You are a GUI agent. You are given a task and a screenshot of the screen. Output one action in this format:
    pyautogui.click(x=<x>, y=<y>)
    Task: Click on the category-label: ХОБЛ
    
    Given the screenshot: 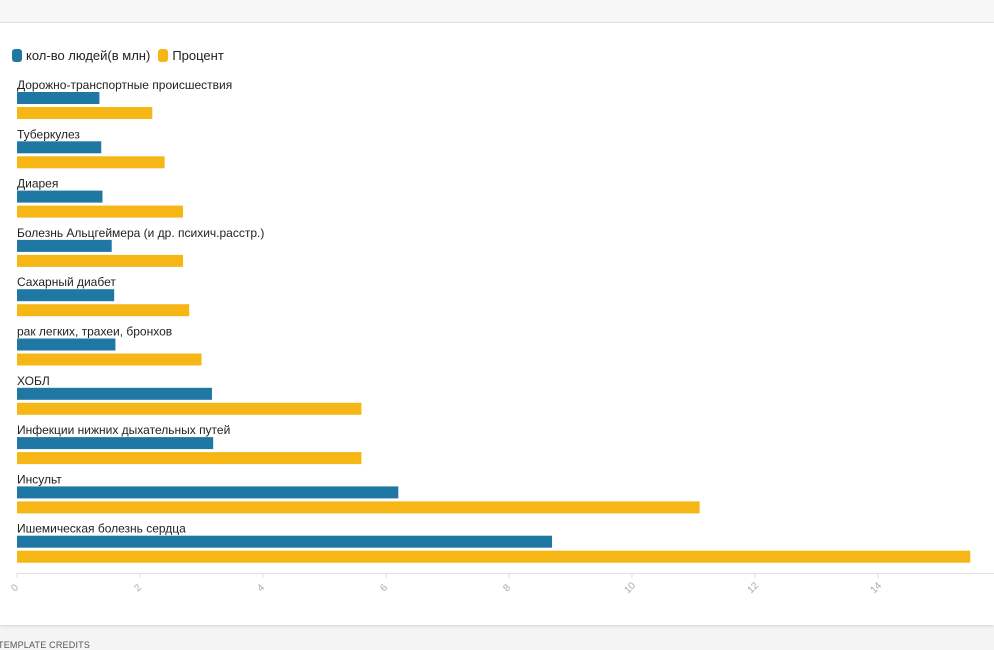 What is the action you would take?
    pyautogui.click(x=33, y=381)
    